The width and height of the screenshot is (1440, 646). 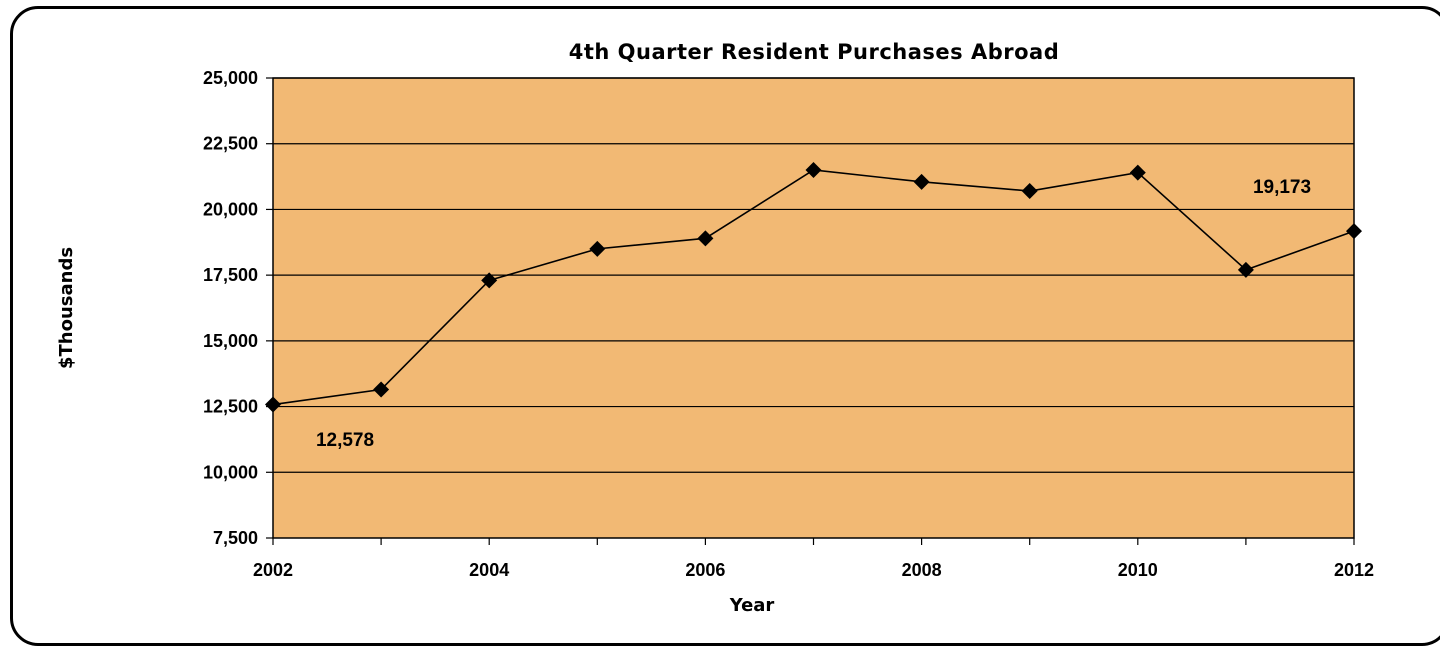 I want to click on x-tick-label: 2012, so click(x=1354, y=570).